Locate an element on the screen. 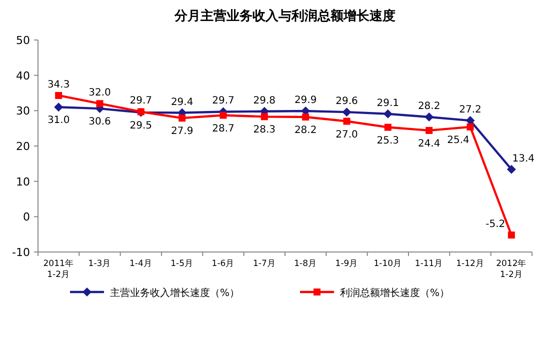  data-label: 25.3 is located at coordinates (388, 140).